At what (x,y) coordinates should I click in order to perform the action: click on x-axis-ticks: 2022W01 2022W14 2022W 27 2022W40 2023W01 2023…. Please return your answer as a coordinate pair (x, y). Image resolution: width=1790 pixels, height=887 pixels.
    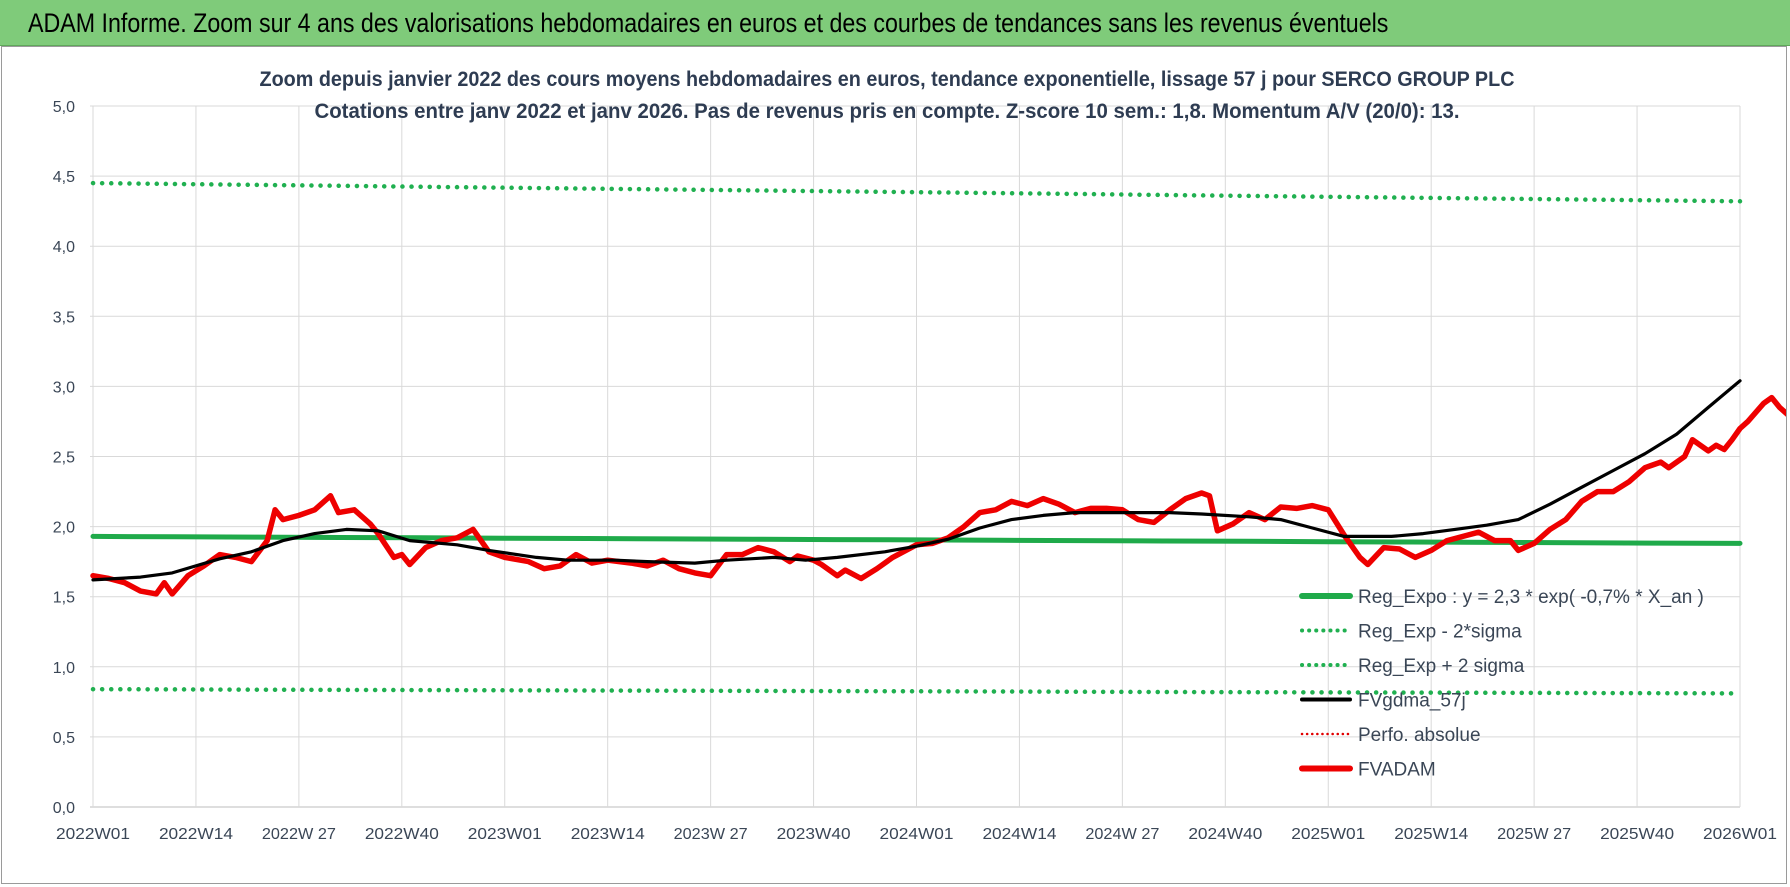
    Looking at the image, I should click on (916, 834).